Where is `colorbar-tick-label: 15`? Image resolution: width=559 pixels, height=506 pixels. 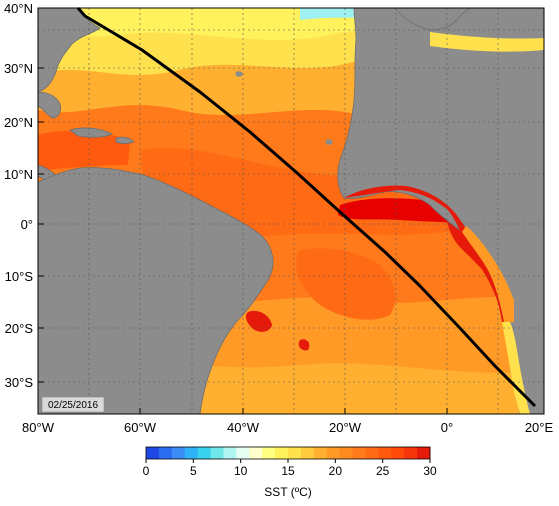
colorbar-tick-label: 15 is located at coordinates (288, 471).